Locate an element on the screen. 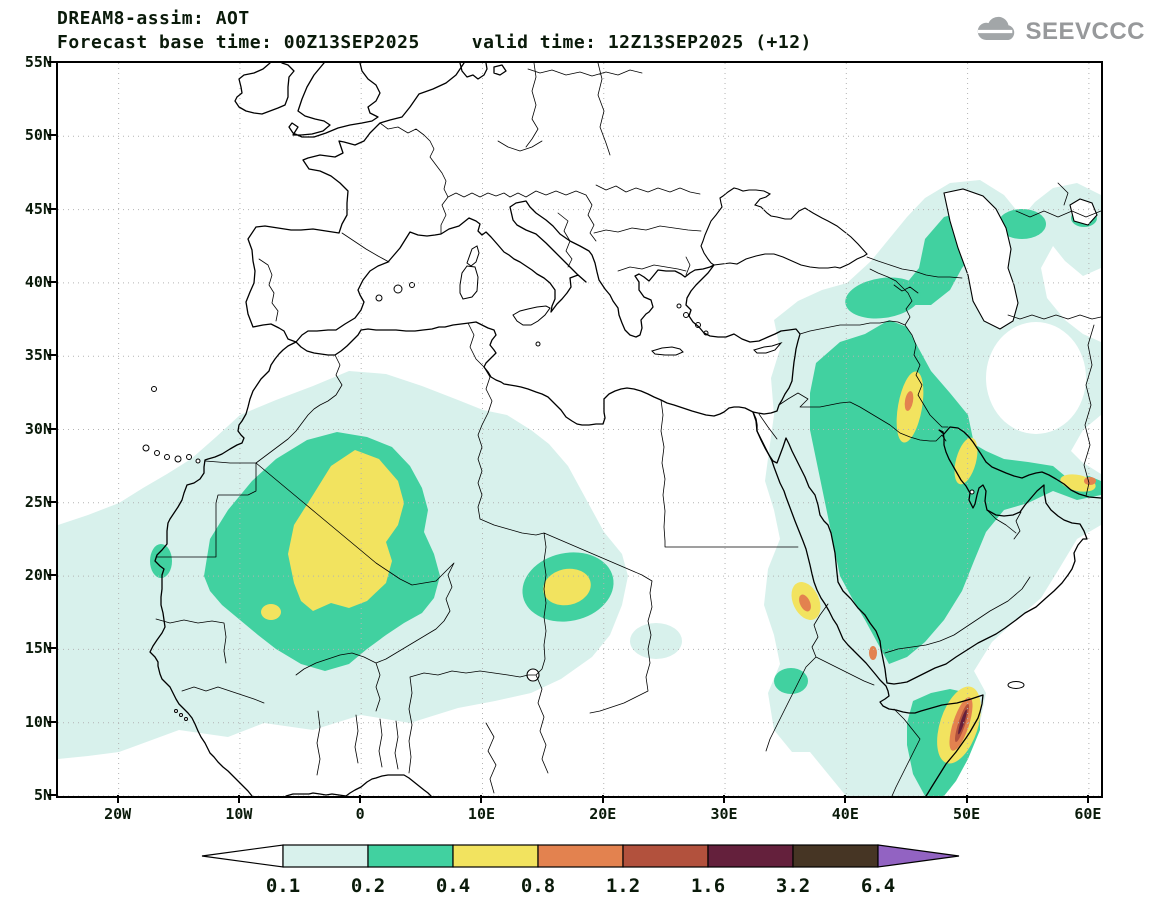 The width and height of the screenshot is (1165, 905). page-title: DREAM8-assim: AOT is located at coordinates (153, 18).